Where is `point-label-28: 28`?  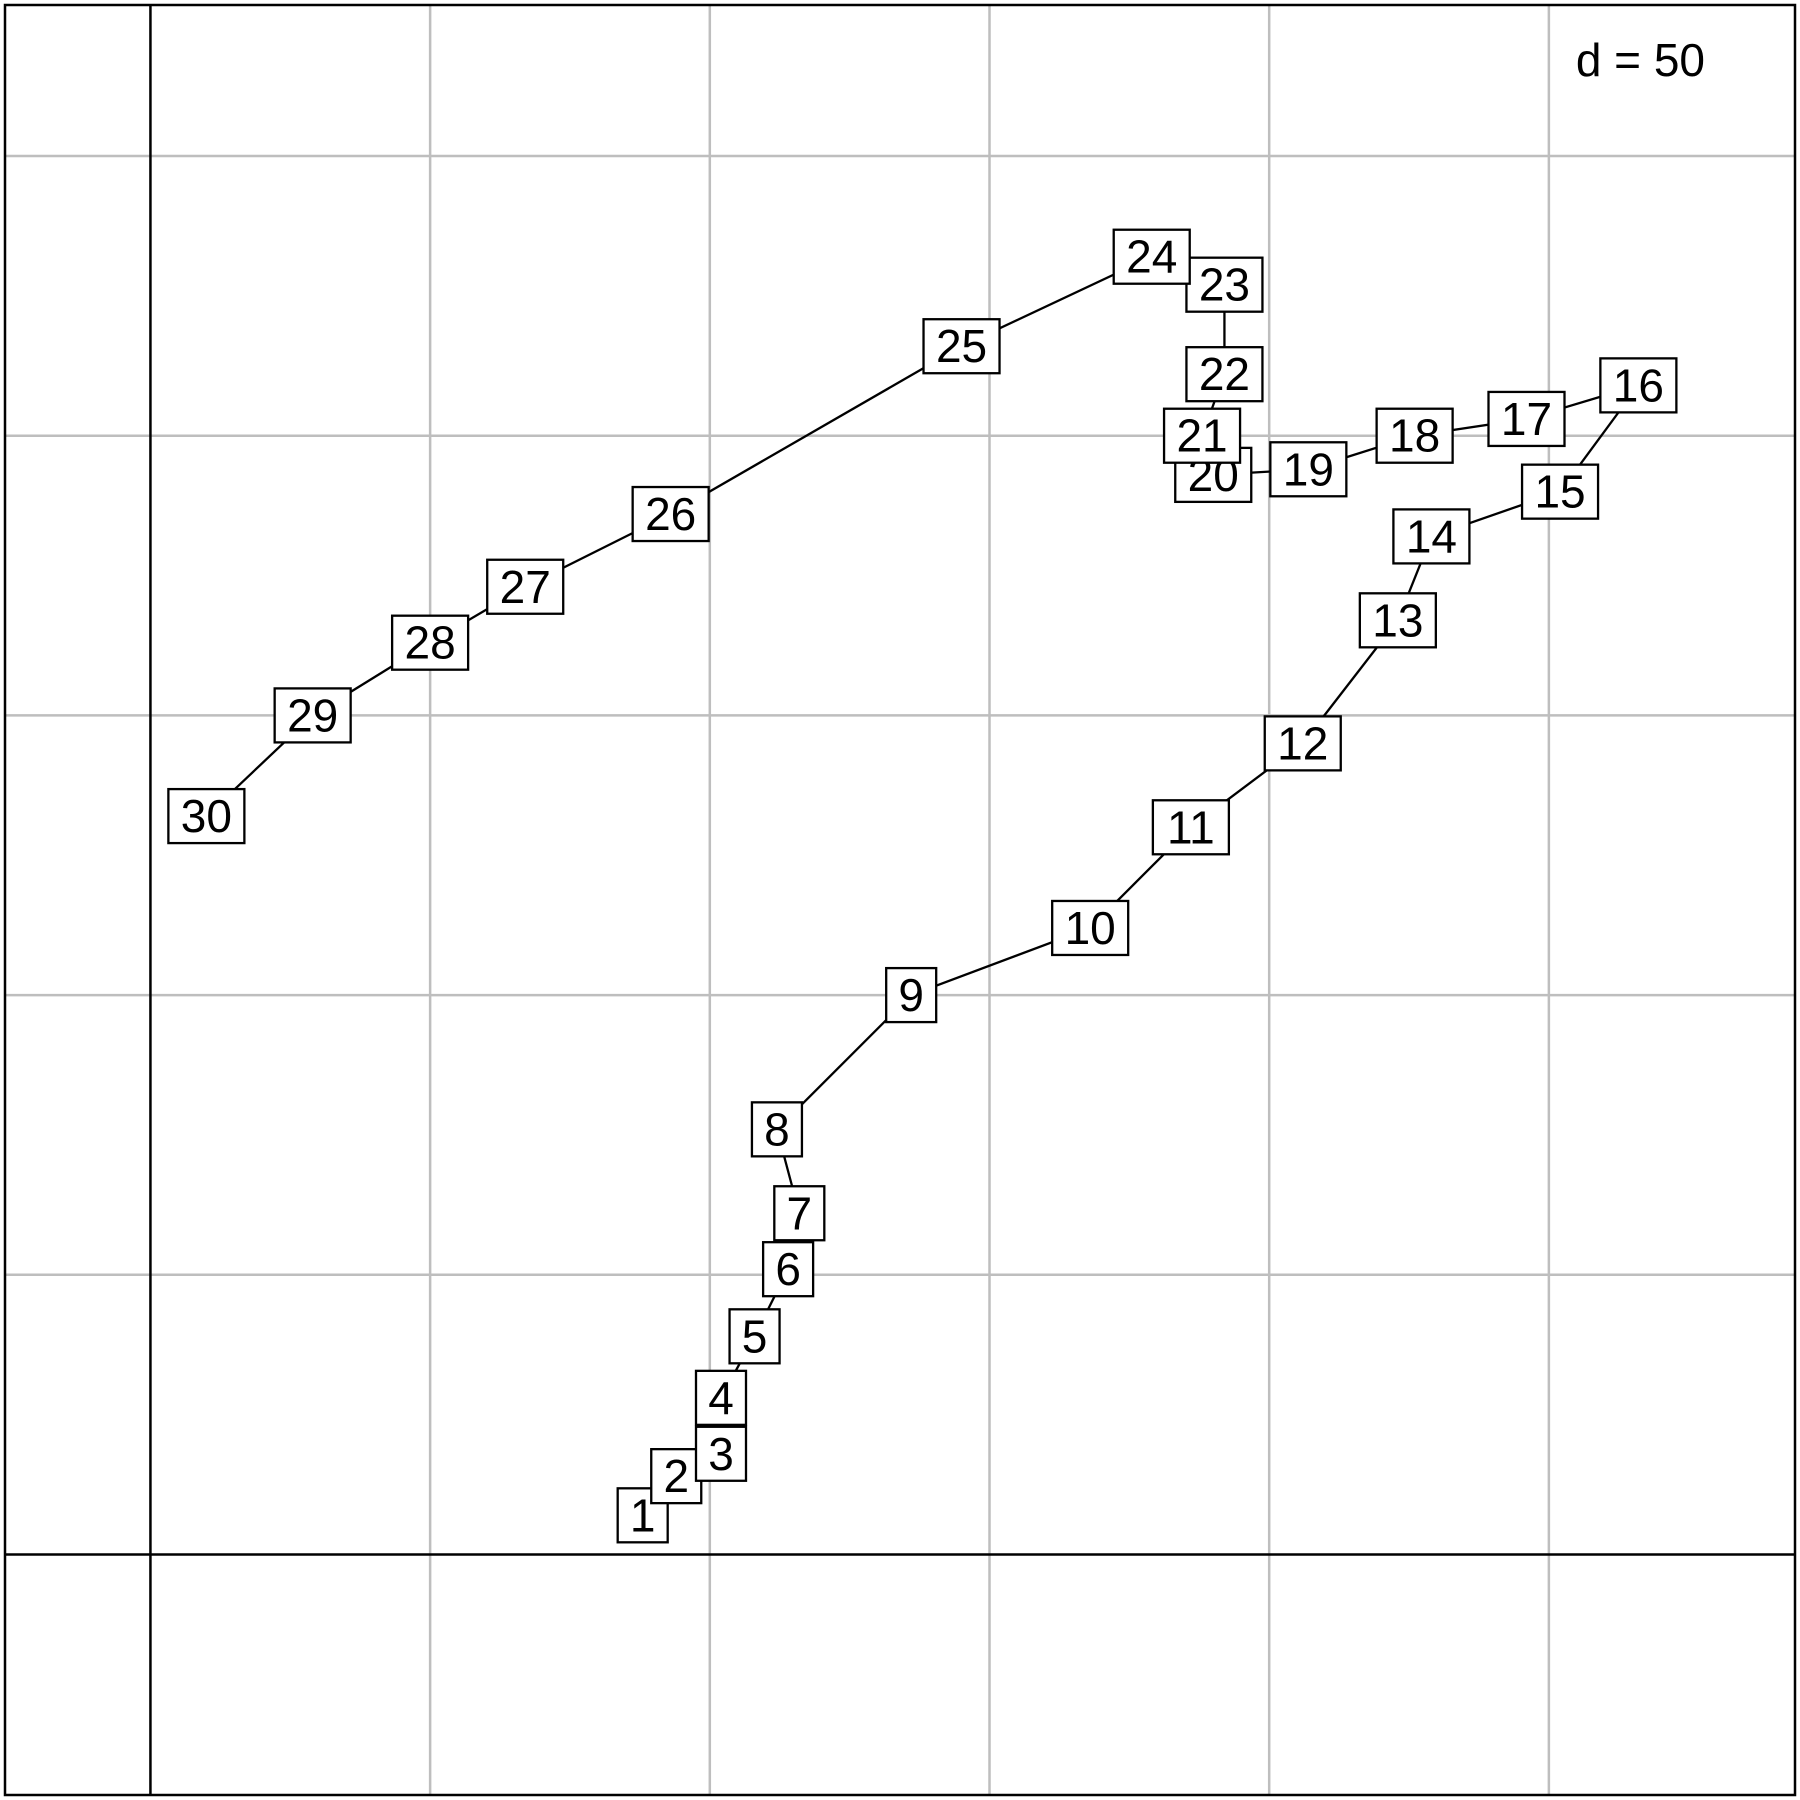
point-label-28: 28 is located at coordinates (430, 642).